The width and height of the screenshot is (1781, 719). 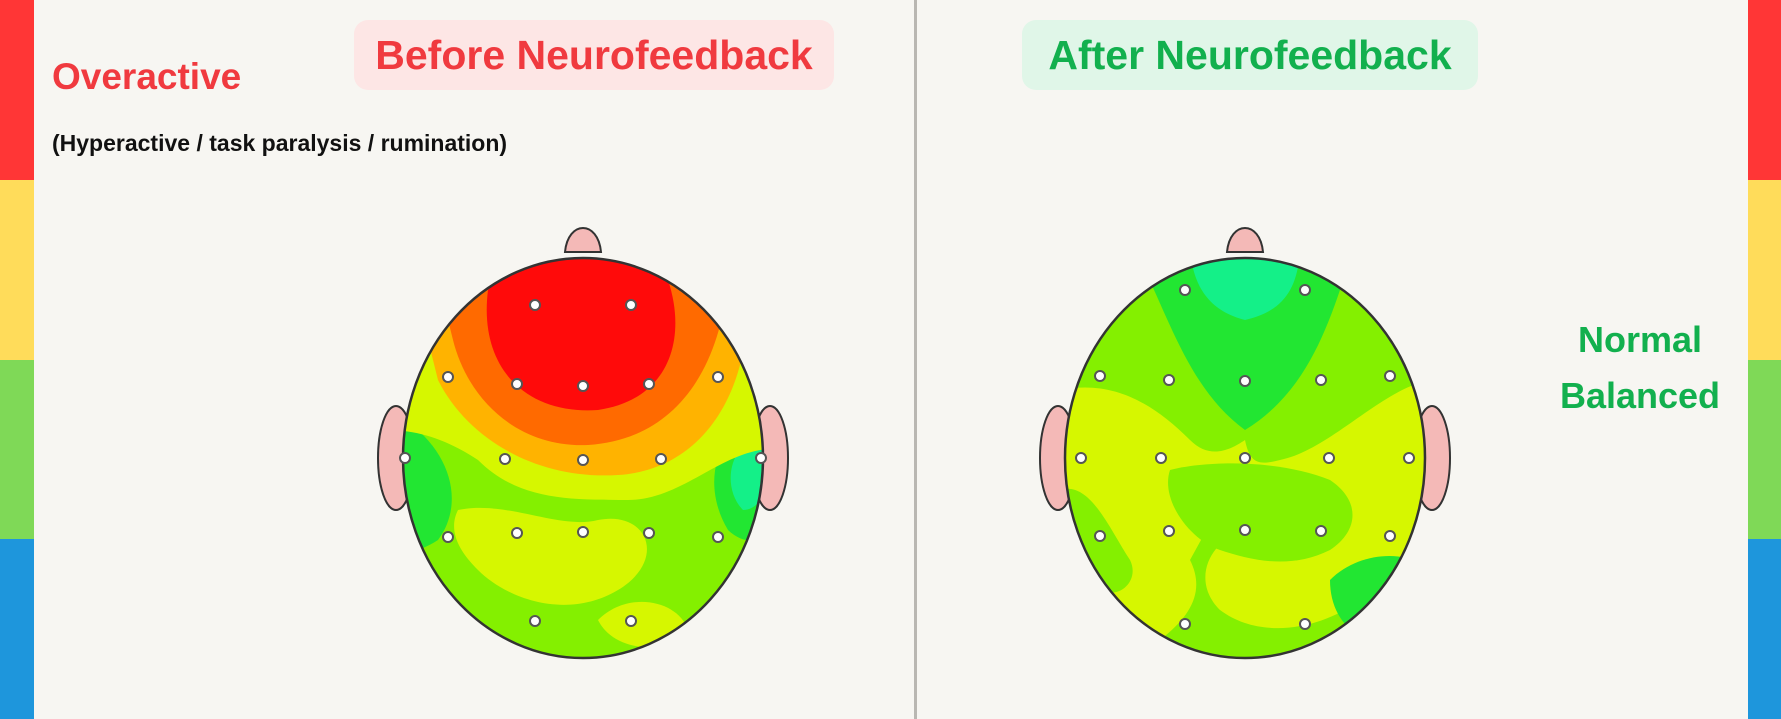 I want to click on color-scale-left, so click(x=17, y=359).